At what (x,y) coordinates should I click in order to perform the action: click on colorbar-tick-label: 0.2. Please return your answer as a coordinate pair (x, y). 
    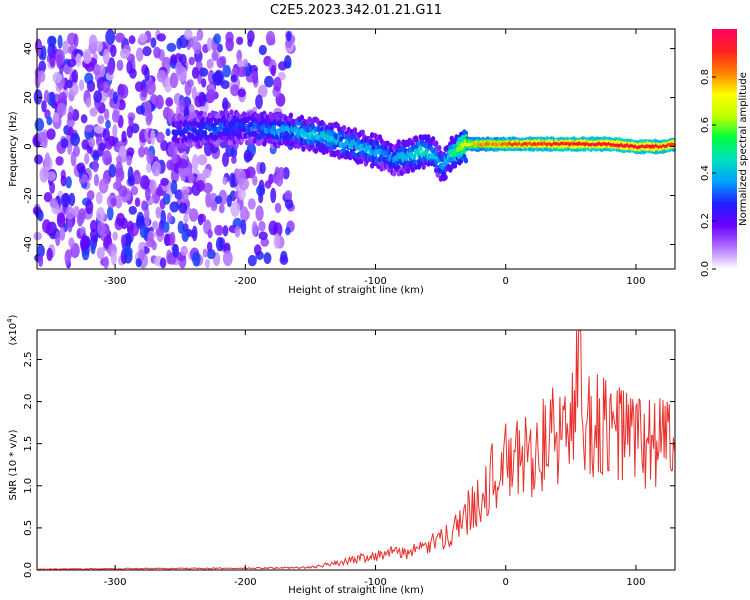
    Looking at the image, I should click on (705, 221).